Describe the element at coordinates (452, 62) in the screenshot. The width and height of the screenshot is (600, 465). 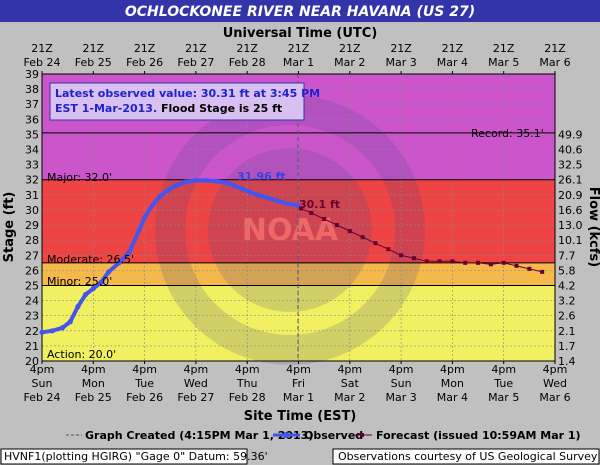
I see `top-tick-date: Mar 4` at that location.